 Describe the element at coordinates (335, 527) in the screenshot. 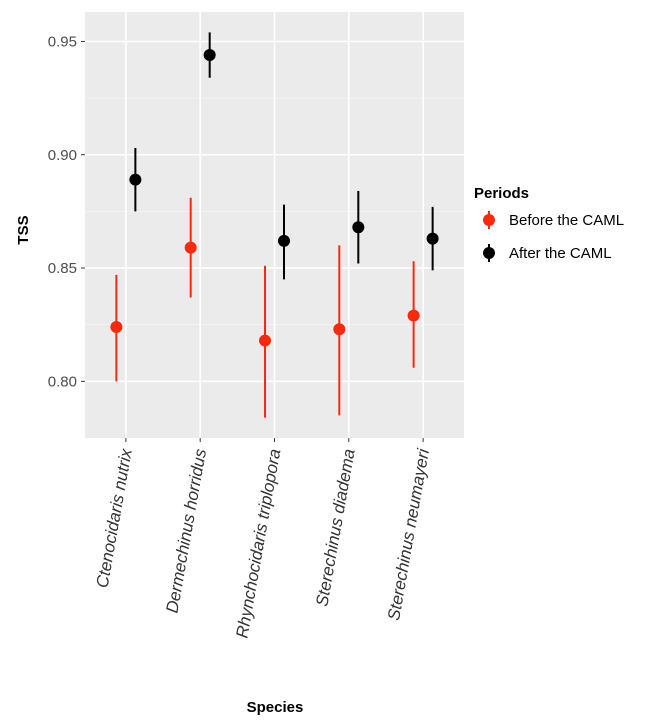

I see `x-tick-label: Sterechinus diadema` at that location.